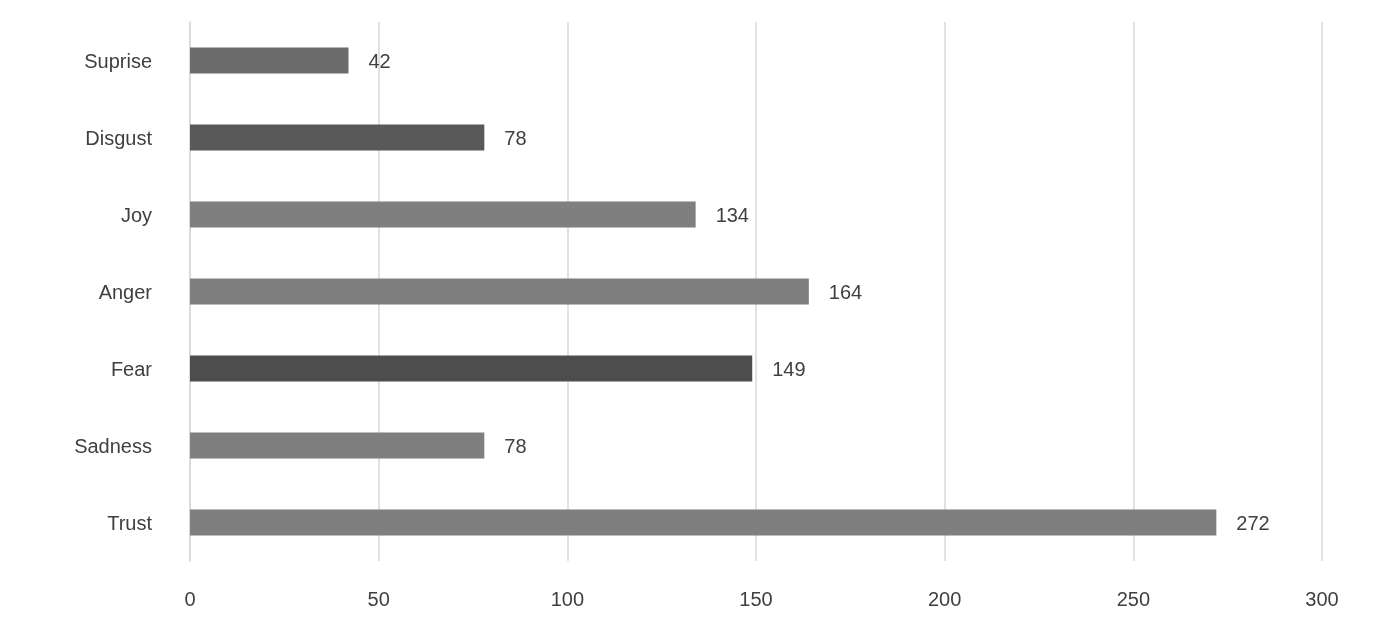 The height and width of the screenshot is (641, 1384). Describe the element at coordinates (756, 599) in the screenshot. I see `x-tick-label: 150` at that location.